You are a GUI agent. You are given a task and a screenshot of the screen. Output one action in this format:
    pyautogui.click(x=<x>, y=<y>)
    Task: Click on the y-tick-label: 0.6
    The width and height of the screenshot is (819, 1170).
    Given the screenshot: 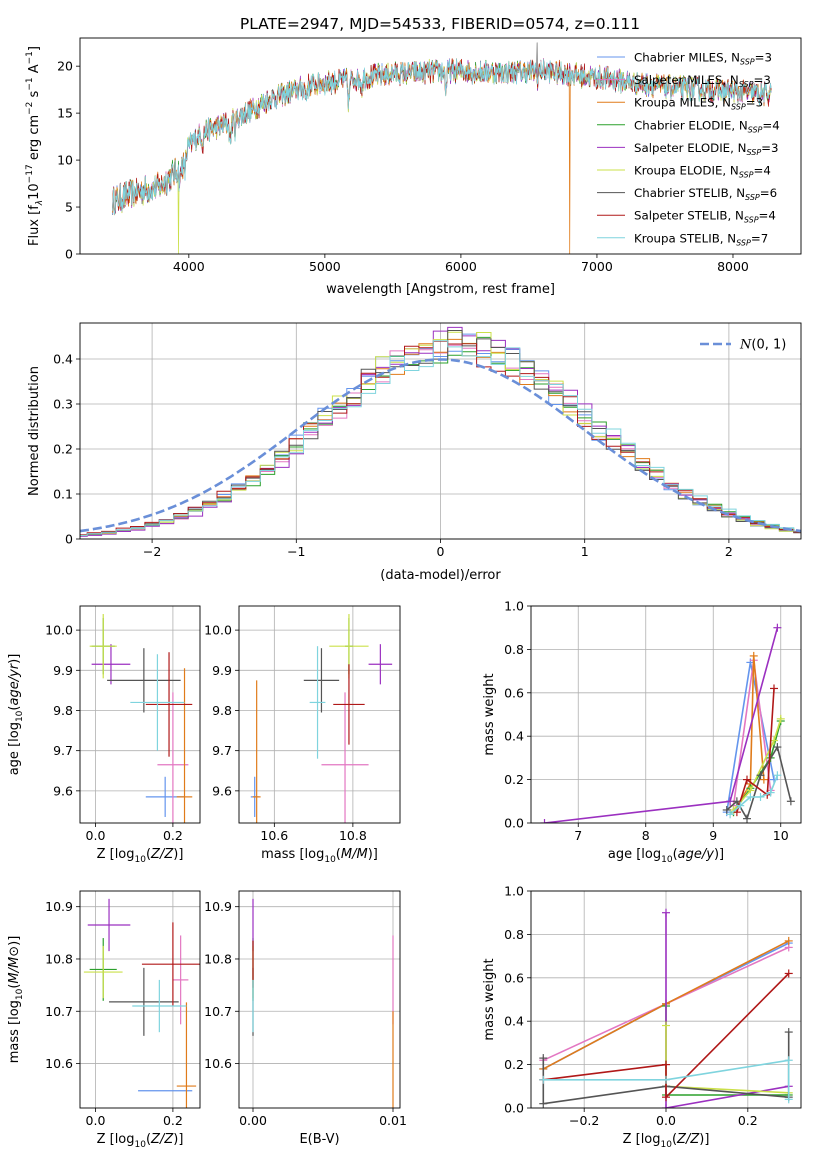 What is the action you would take?
    pyautogui.click(x=514, y=692)
    